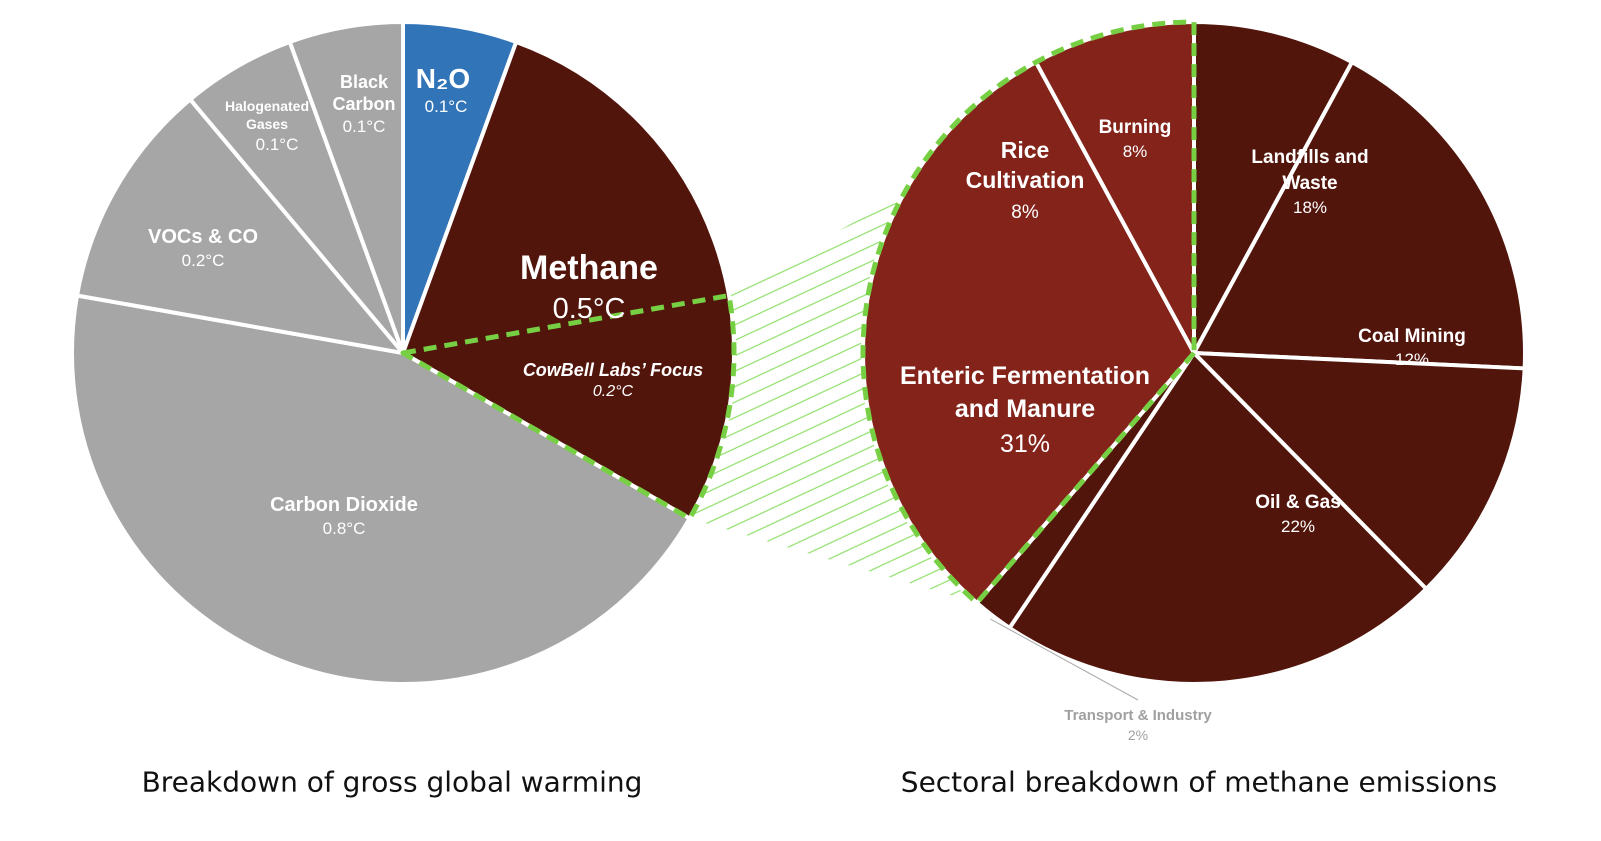  Describe the element at coordinates (203, 260) in the screenshot. I see `vocs-value: 0.2°C` at that location.